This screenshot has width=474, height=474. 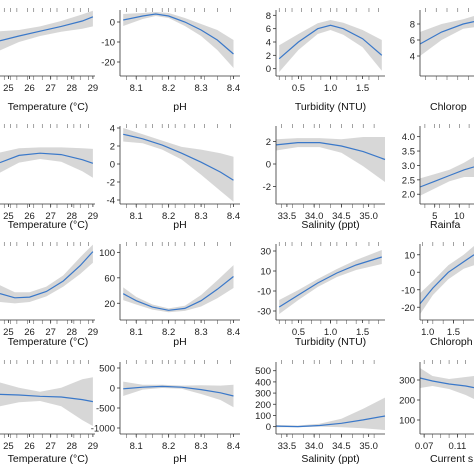 I want to click on x-tick-label: 1.0, so click(x=330, y=88).